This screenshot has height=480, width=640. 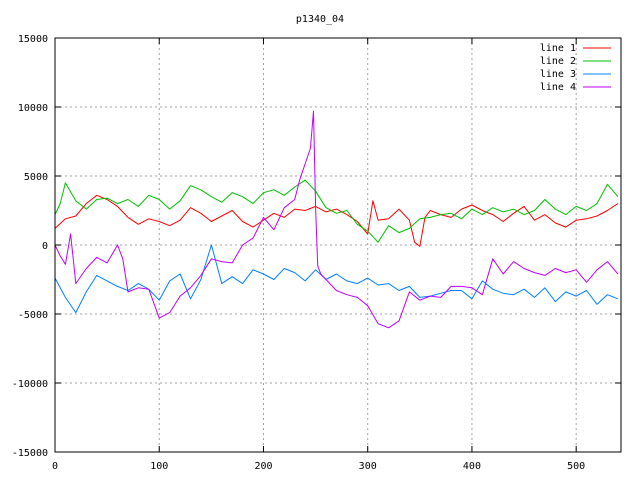 I want to click on chart-title: p1340_04, so click(x=320, y=19).